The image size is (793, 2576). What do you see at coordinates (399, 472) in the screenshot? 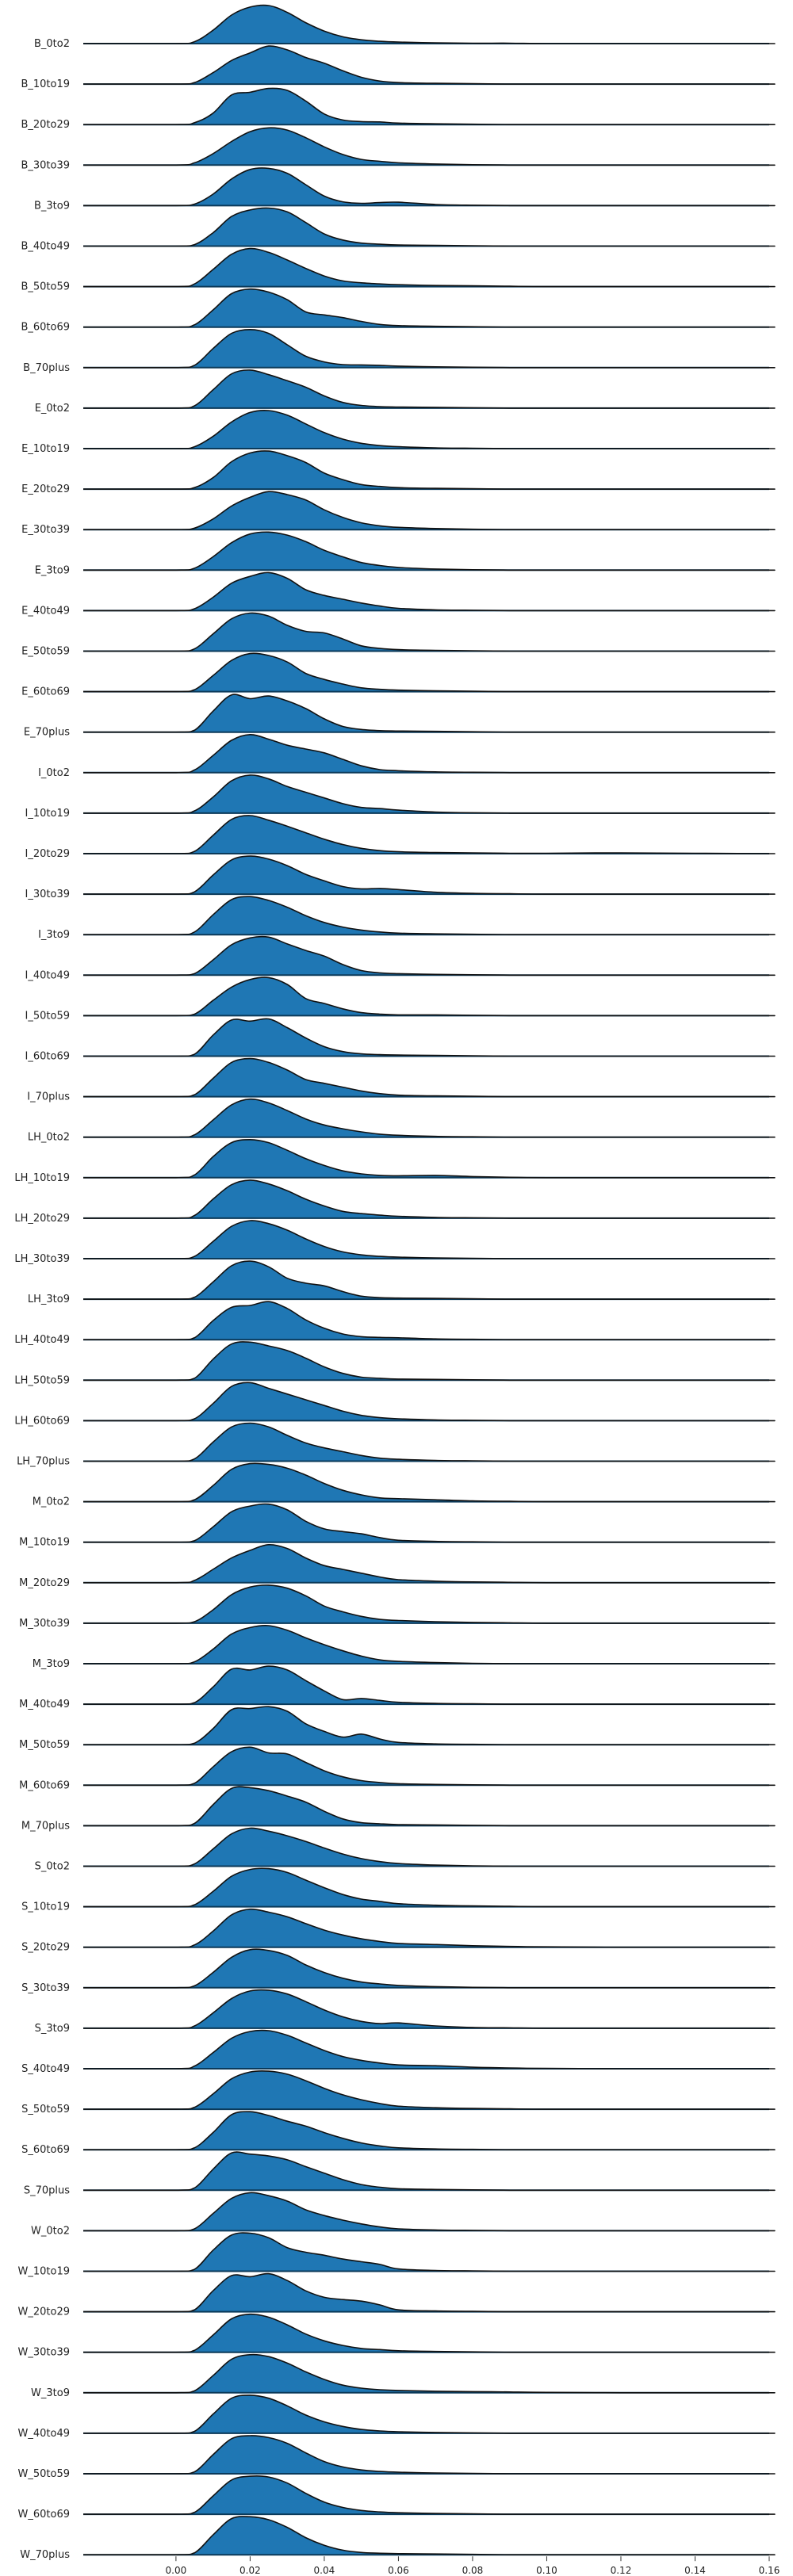
I see `ridge-row: E_20to29` at bounding box center [399, 472].